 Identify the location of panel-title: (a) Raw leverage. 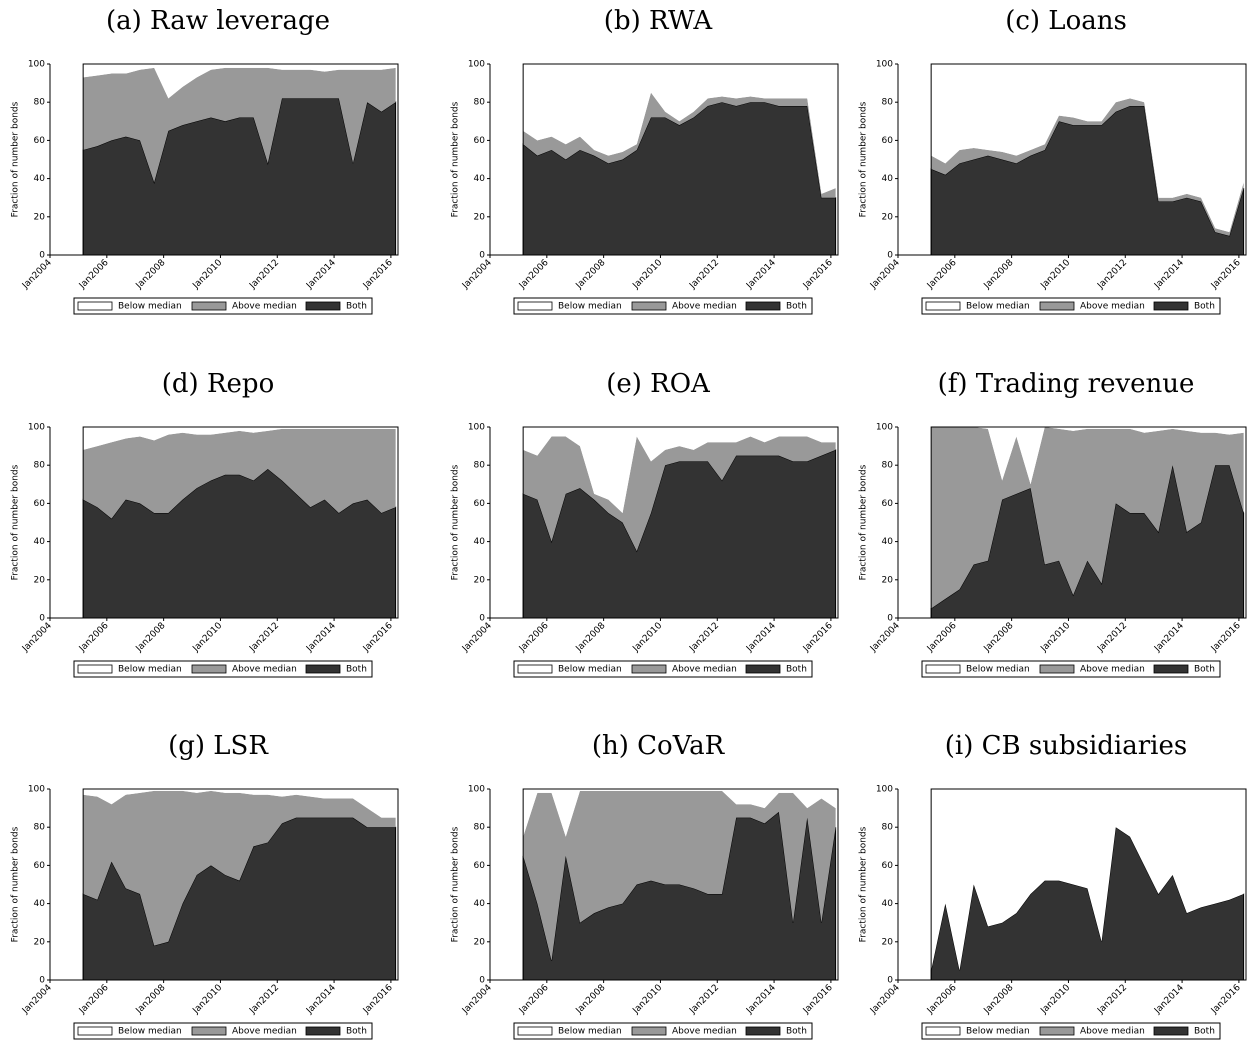
(218, 21).